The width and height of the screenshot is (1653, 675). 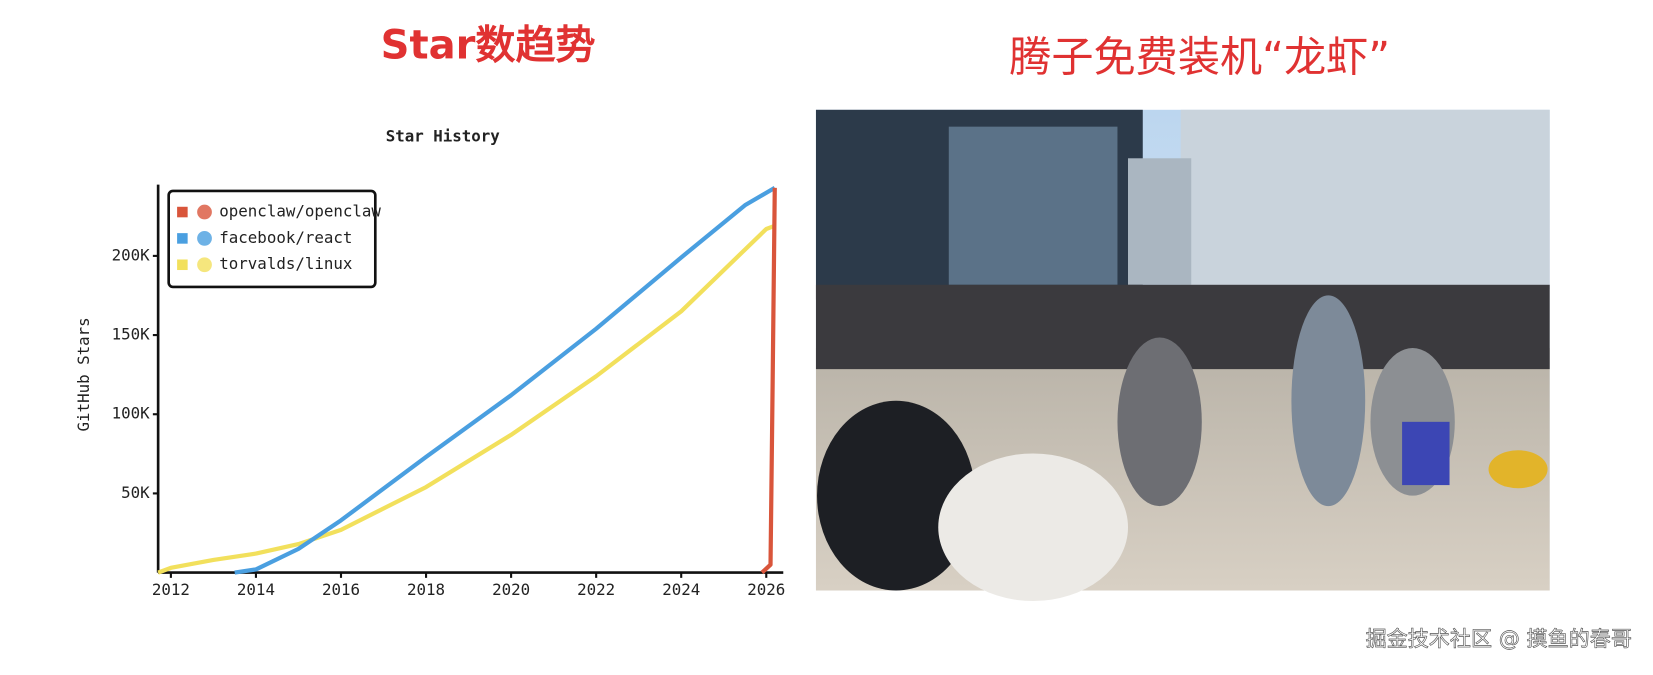 I want to click on series-line, so click(x=768, y=381).